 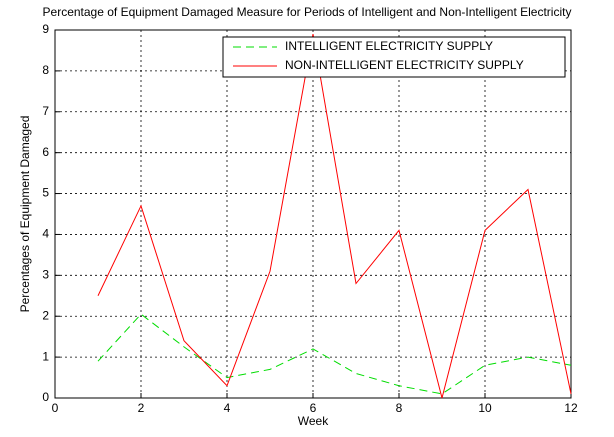 I want to click on x-tick-label: 8, so click(x=399, y=408).